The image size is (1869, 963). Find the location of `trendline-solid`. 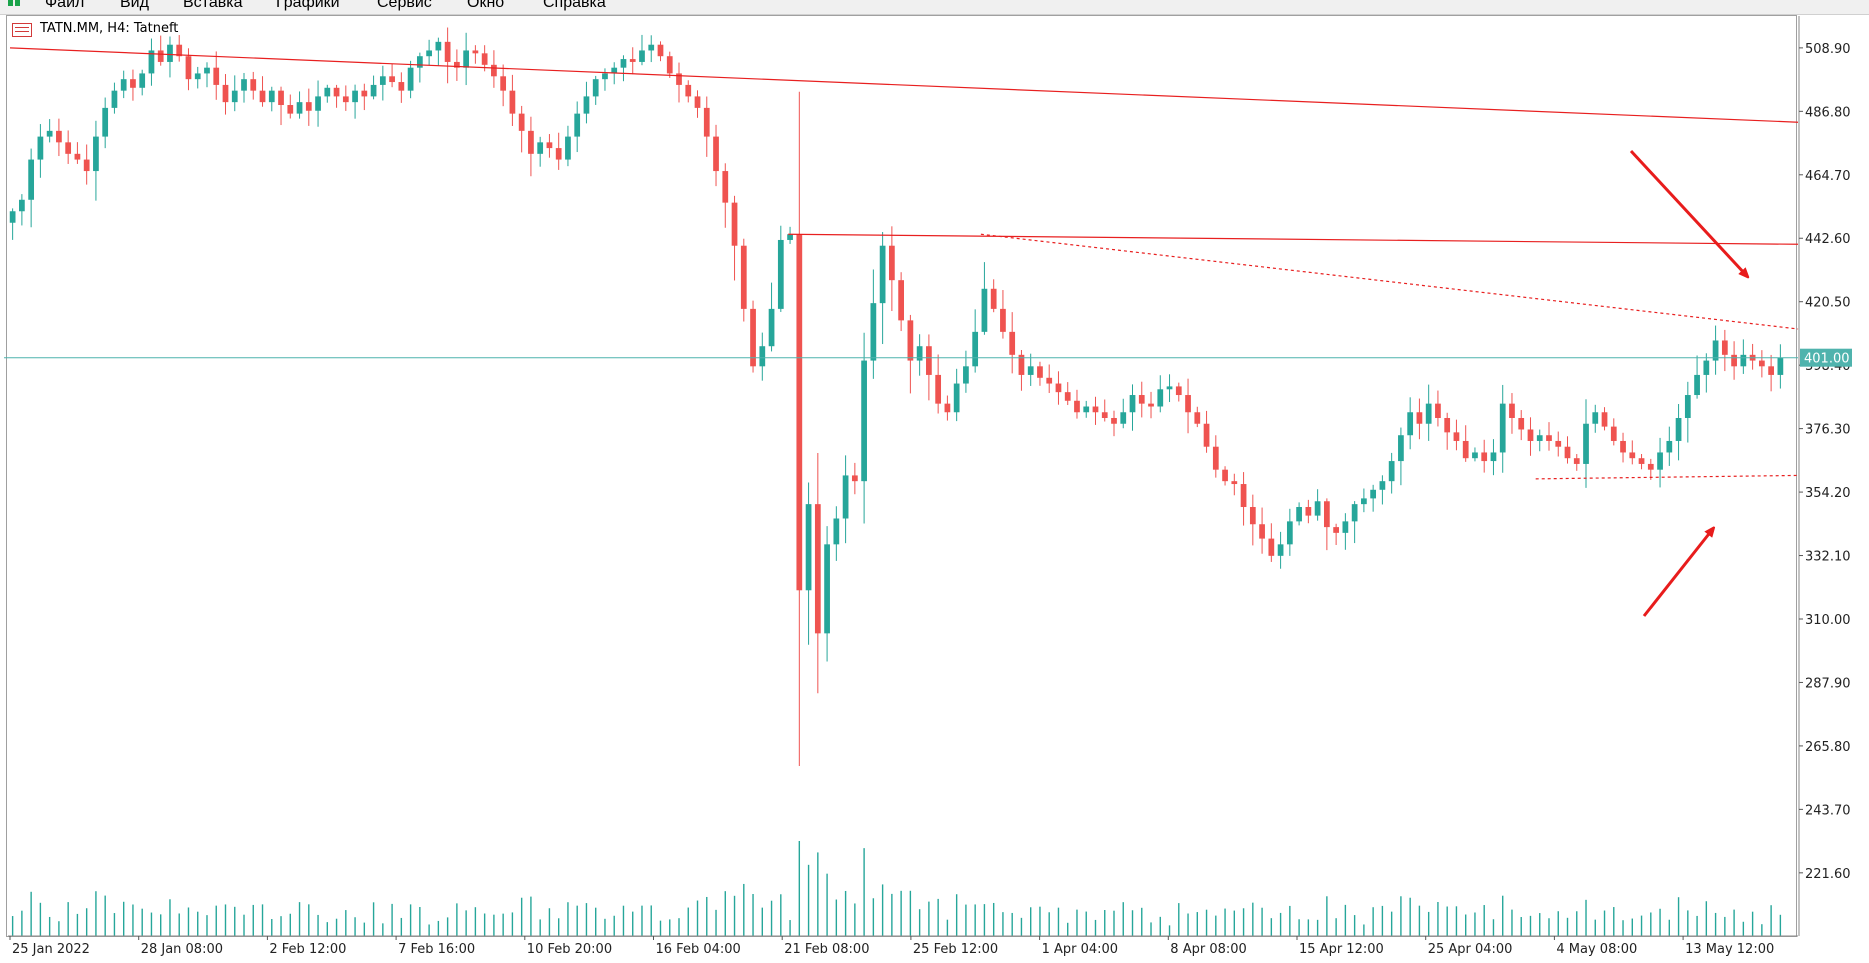

trendline-solid is located at coordinates (904, 85).